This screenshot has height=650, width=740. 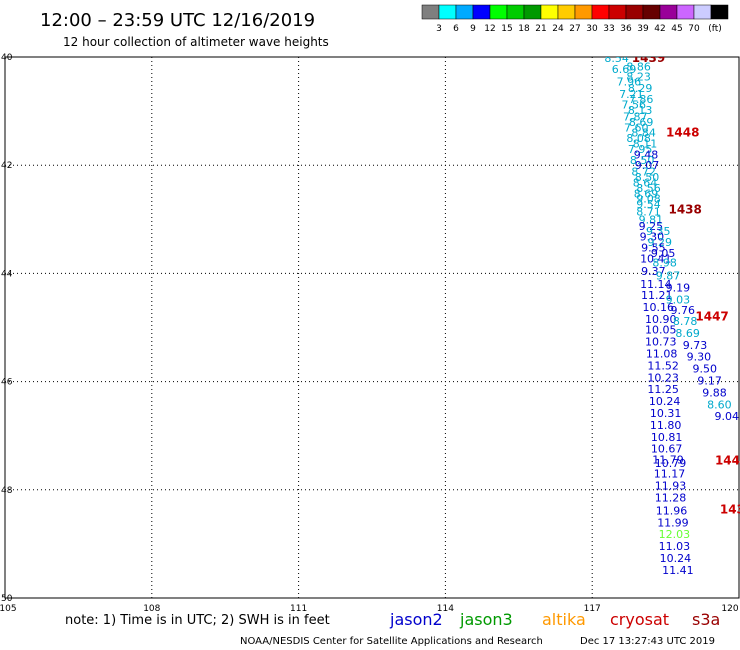 I want to click on wave-height-label: 11.41, so click(x=678, y=570).